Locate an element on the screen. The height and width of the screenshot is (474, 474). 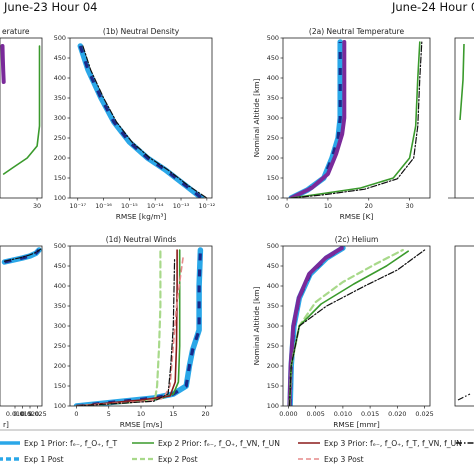
x-tick-label: 15 is located at coordinates (173, 414).